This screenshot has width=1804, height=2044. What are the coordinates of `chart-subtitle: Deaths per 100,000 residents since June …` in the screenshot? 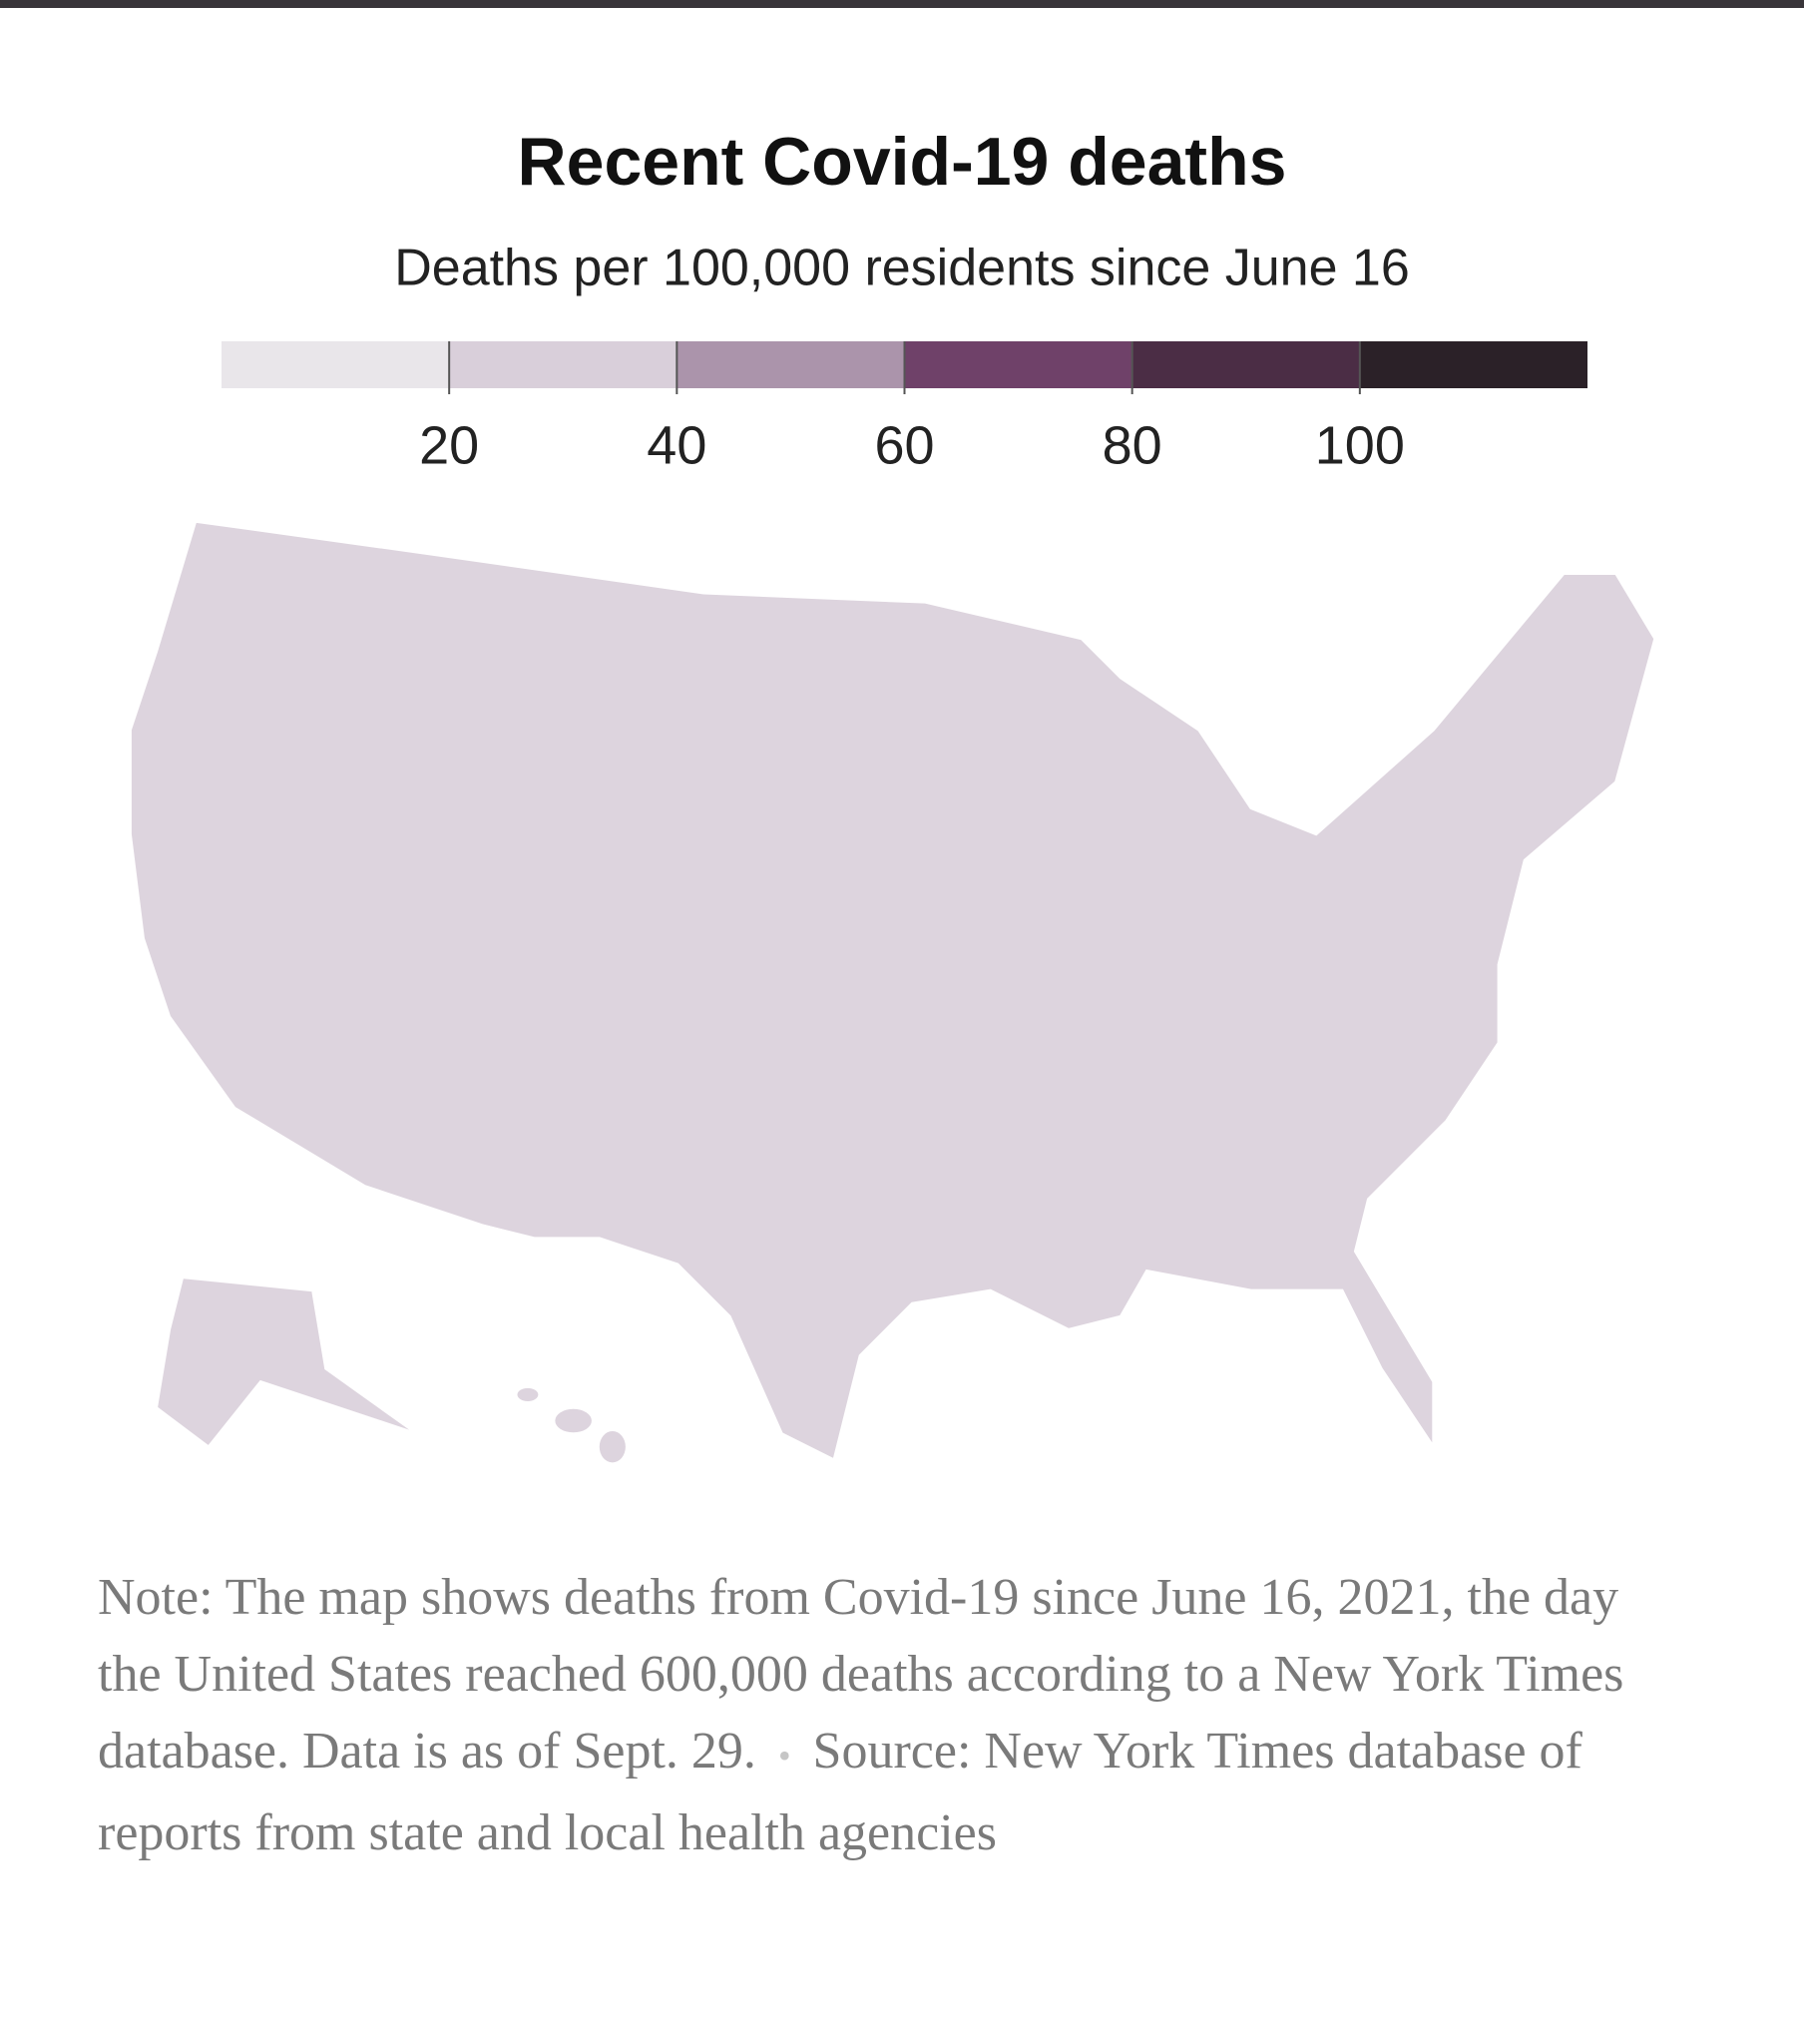 It's located at (902, 268).